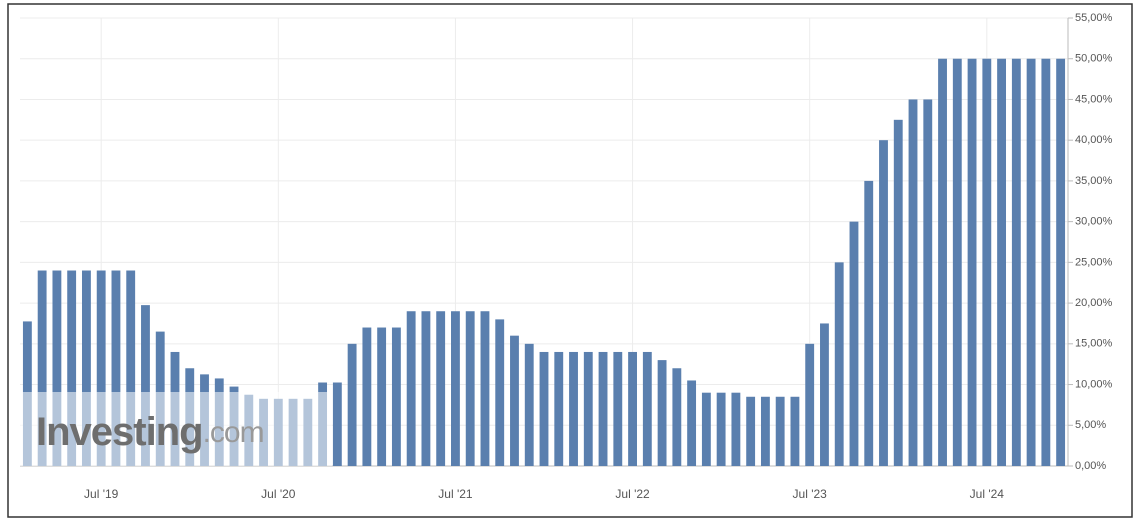 The height and width of the screenshot is (520, 1140). What do you see at coordinates (1094, 181) in the screenshot?
I see `y-tick-label: 35,00%` at bounding box center [1094, 181].